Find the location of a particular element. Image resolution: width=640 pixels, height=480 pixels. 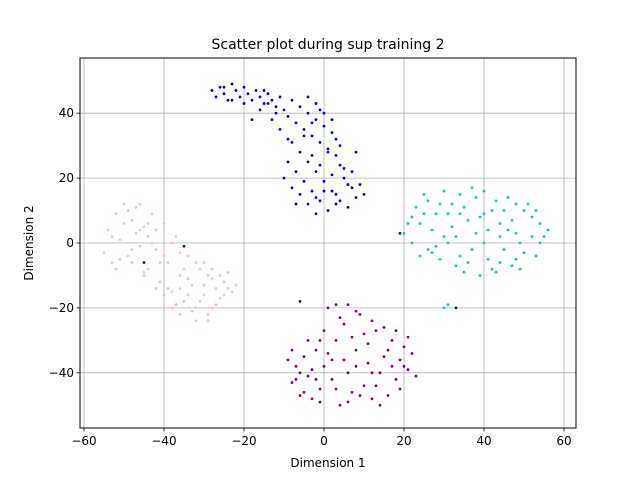

x-tick-label: 40 is located at coordinates (483, 441).